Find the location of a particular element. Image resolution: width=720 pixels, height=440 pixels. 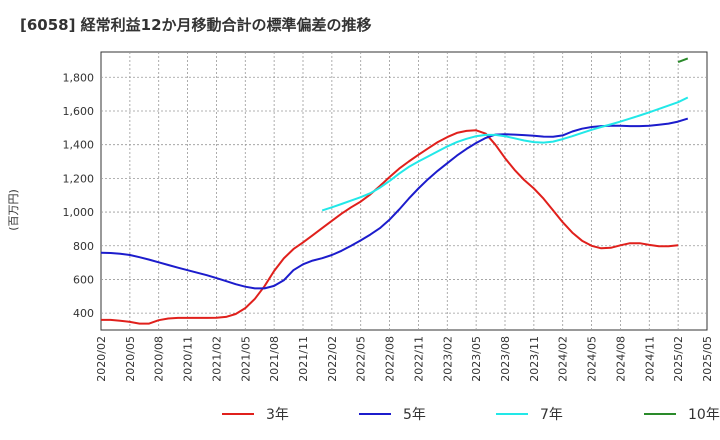

x-tick-label: 2020/11 is located at coordinates (188, 359).